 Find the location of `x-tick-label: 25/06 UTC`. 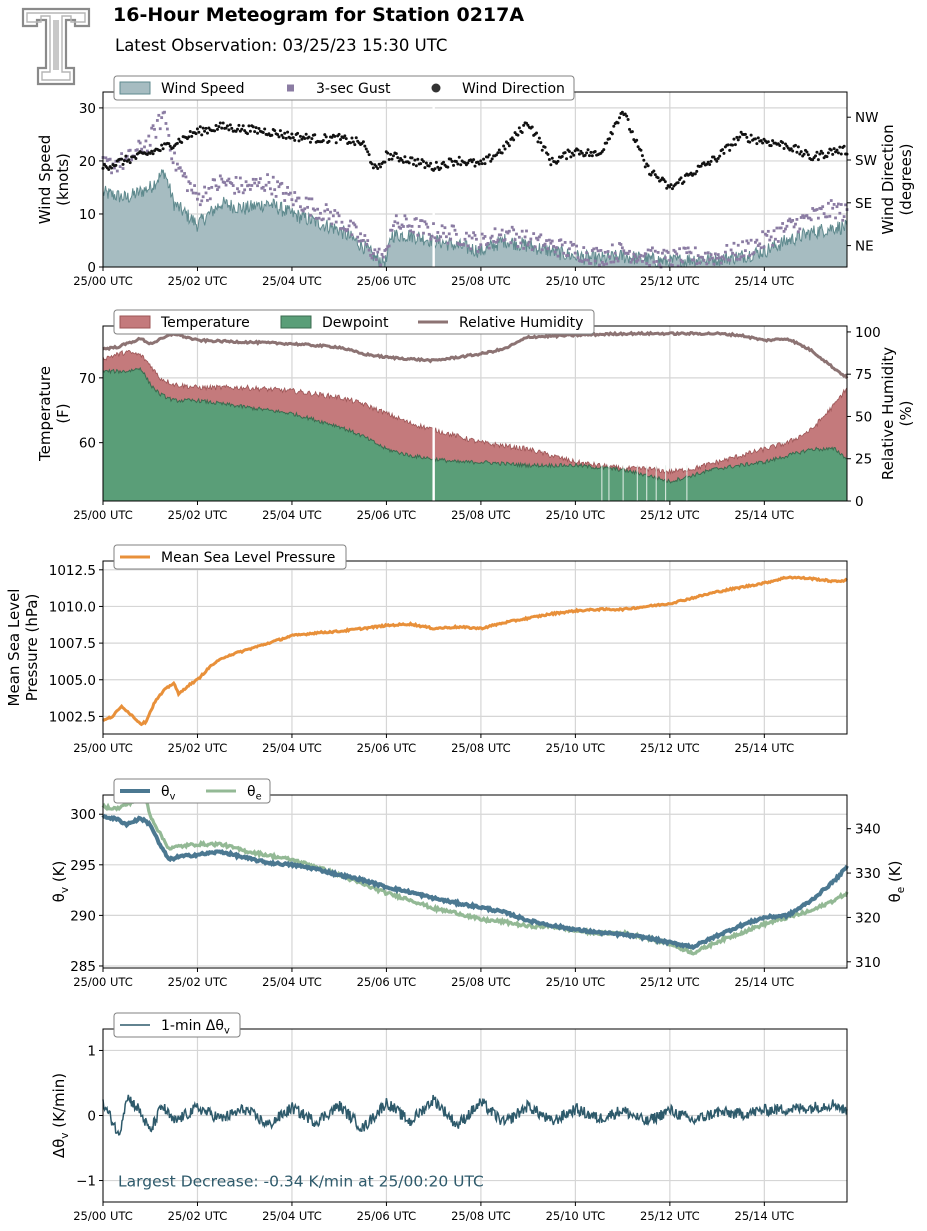

x-tick-label: 25/06 UTC is located at coordinates (387, 1216).